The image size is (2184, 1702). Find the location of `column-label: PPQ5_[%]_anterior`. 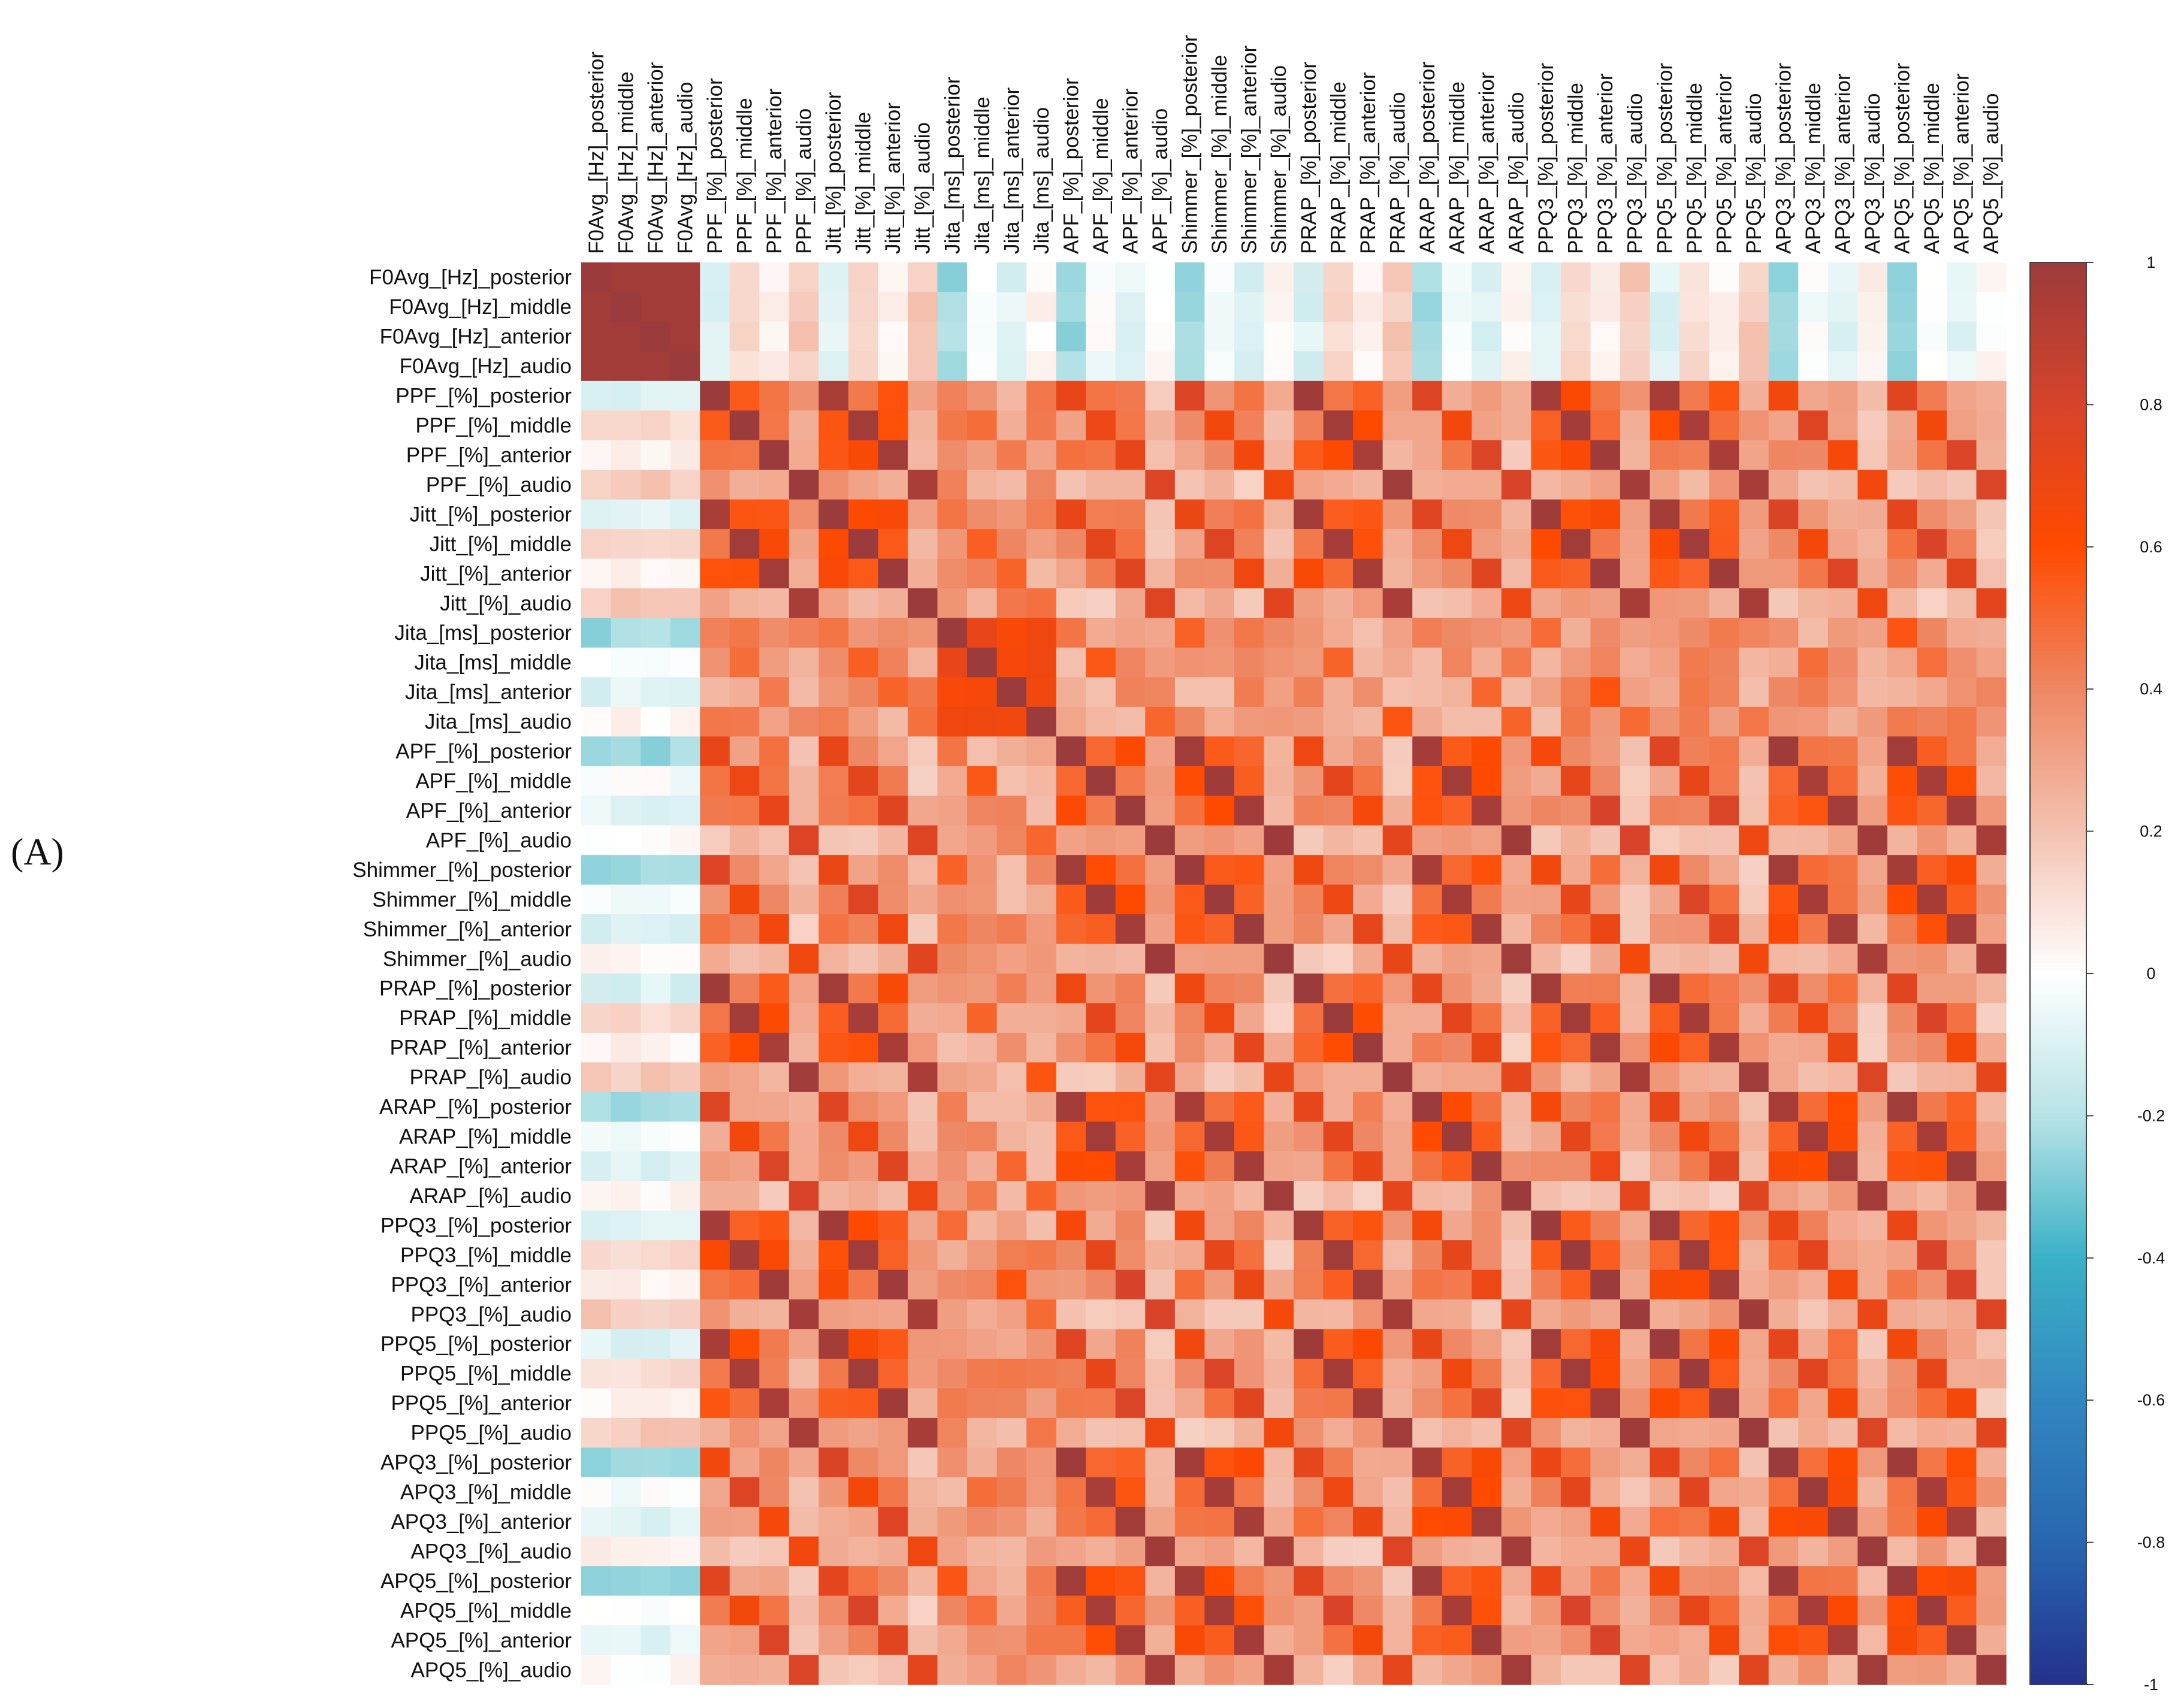

column-label: PPQ5_[%]_anterior is located at coordinates (1724, 163).